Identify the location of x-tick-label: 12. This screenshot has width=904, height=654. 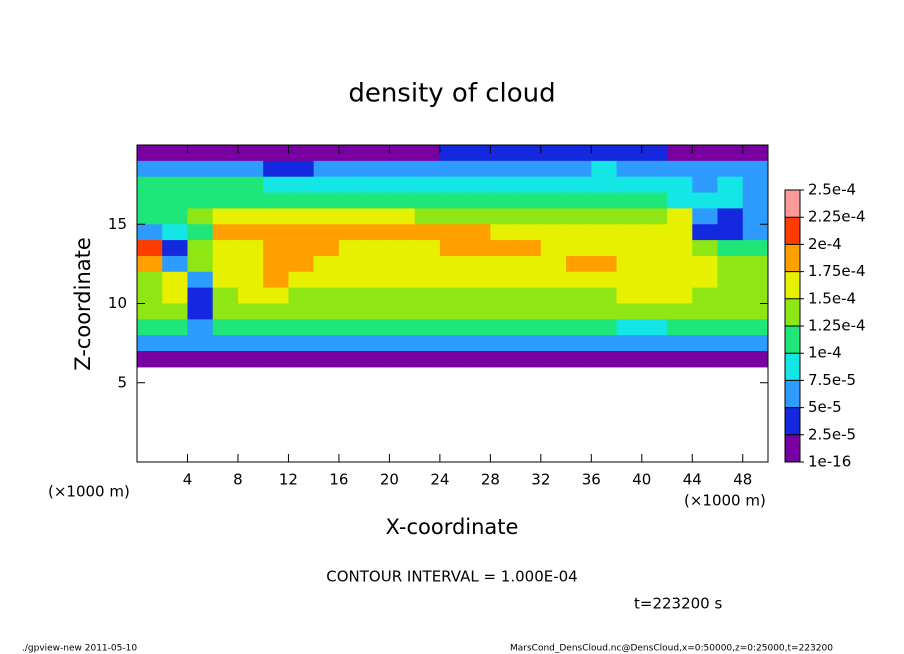
(288, 480).